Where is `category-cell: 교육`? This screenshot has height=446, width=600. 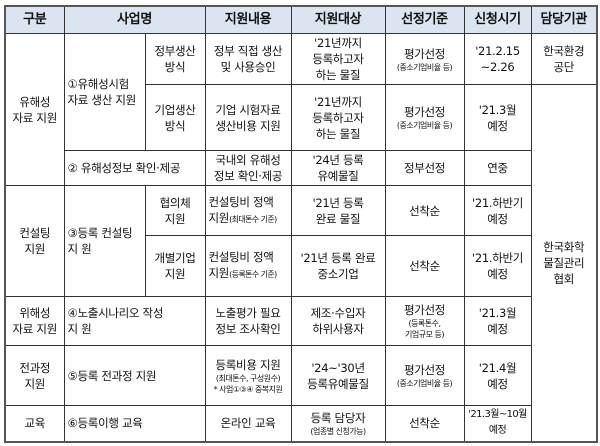
category-cell: 교육 is located at coordinates (34, 423).